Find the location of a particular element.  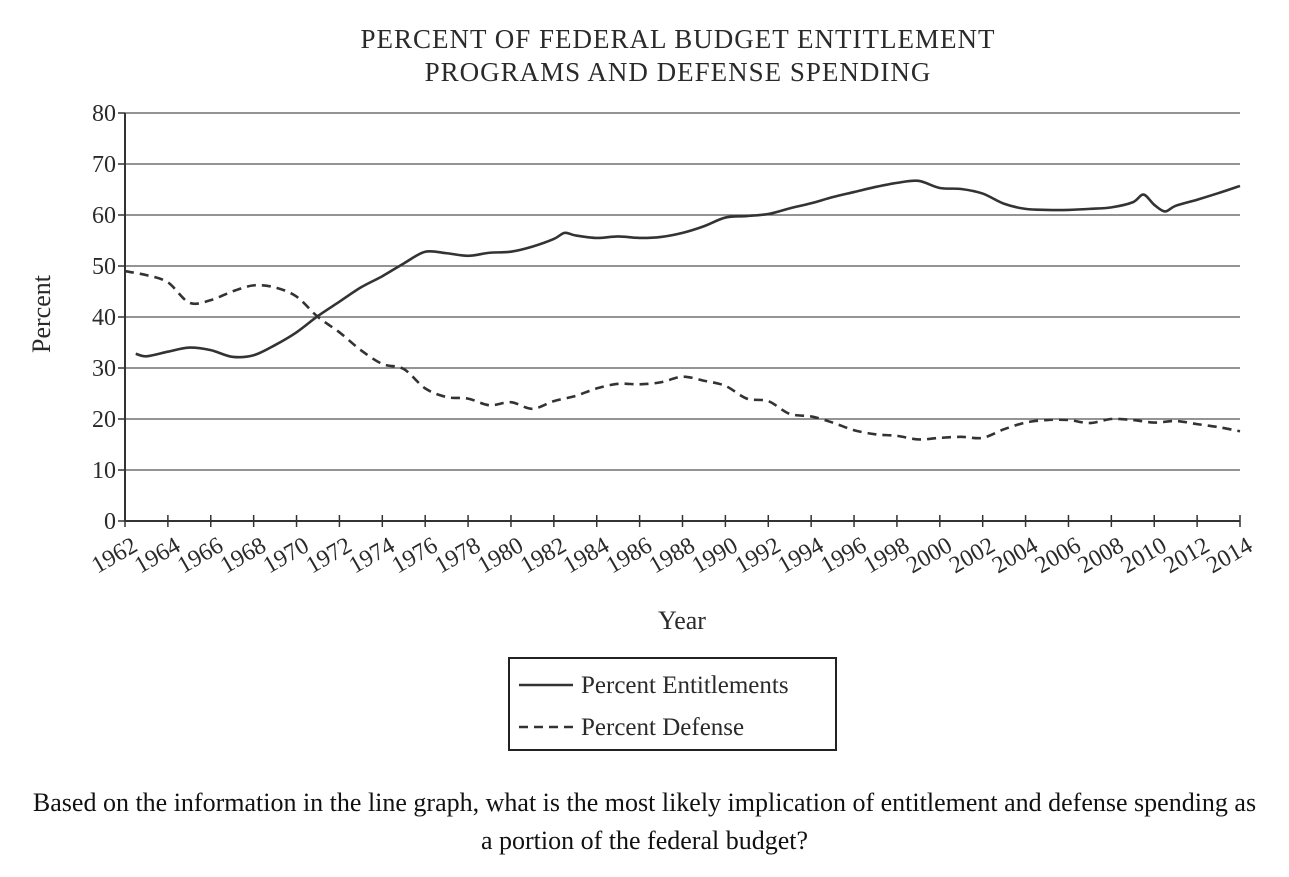

legend-box is located at coordinates (672, 704).